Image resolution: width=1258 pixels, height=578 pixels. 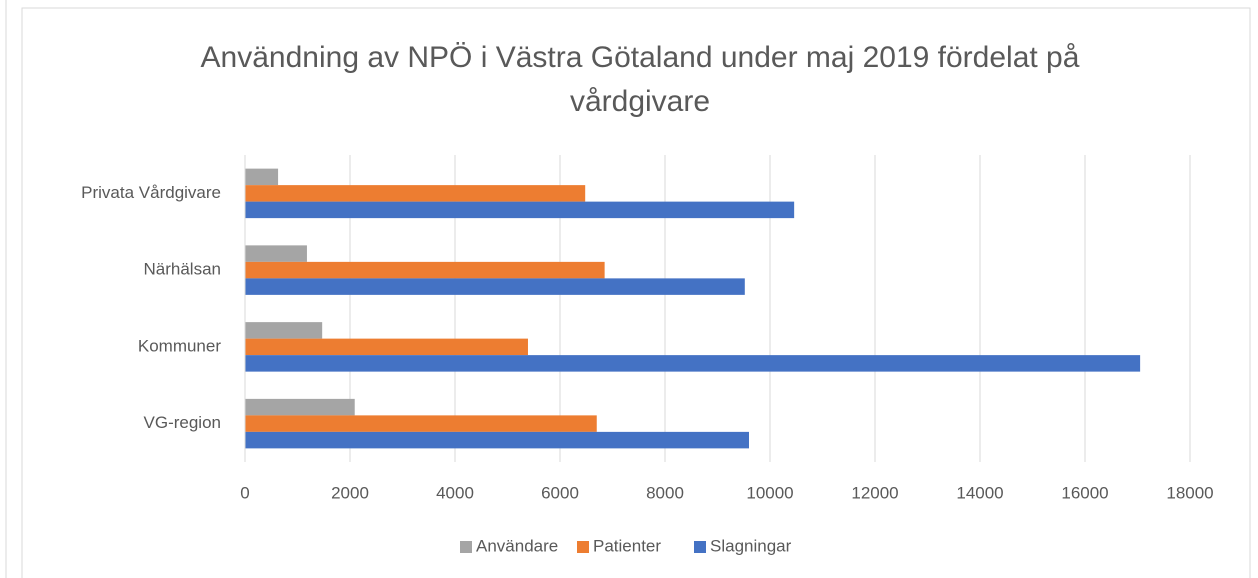 I want to click on y-tick-label: Privata Vårdgivare, so click(x=151, y=192).